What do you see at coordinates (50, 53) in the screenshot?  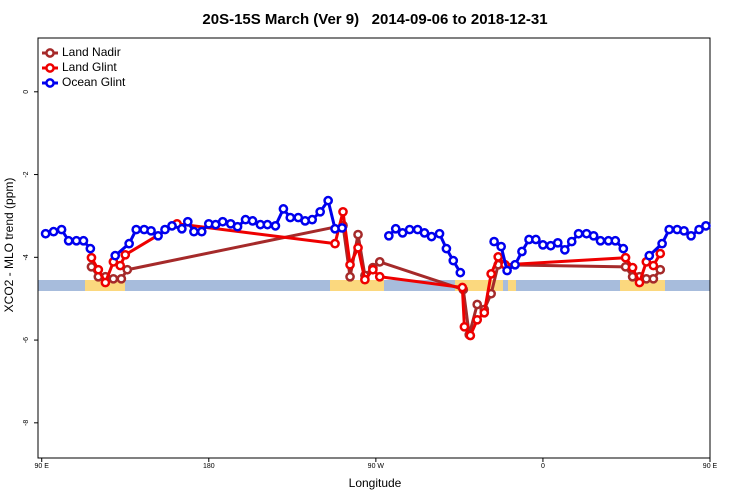 I see `legend-marker` at bounding box center [50, 53].